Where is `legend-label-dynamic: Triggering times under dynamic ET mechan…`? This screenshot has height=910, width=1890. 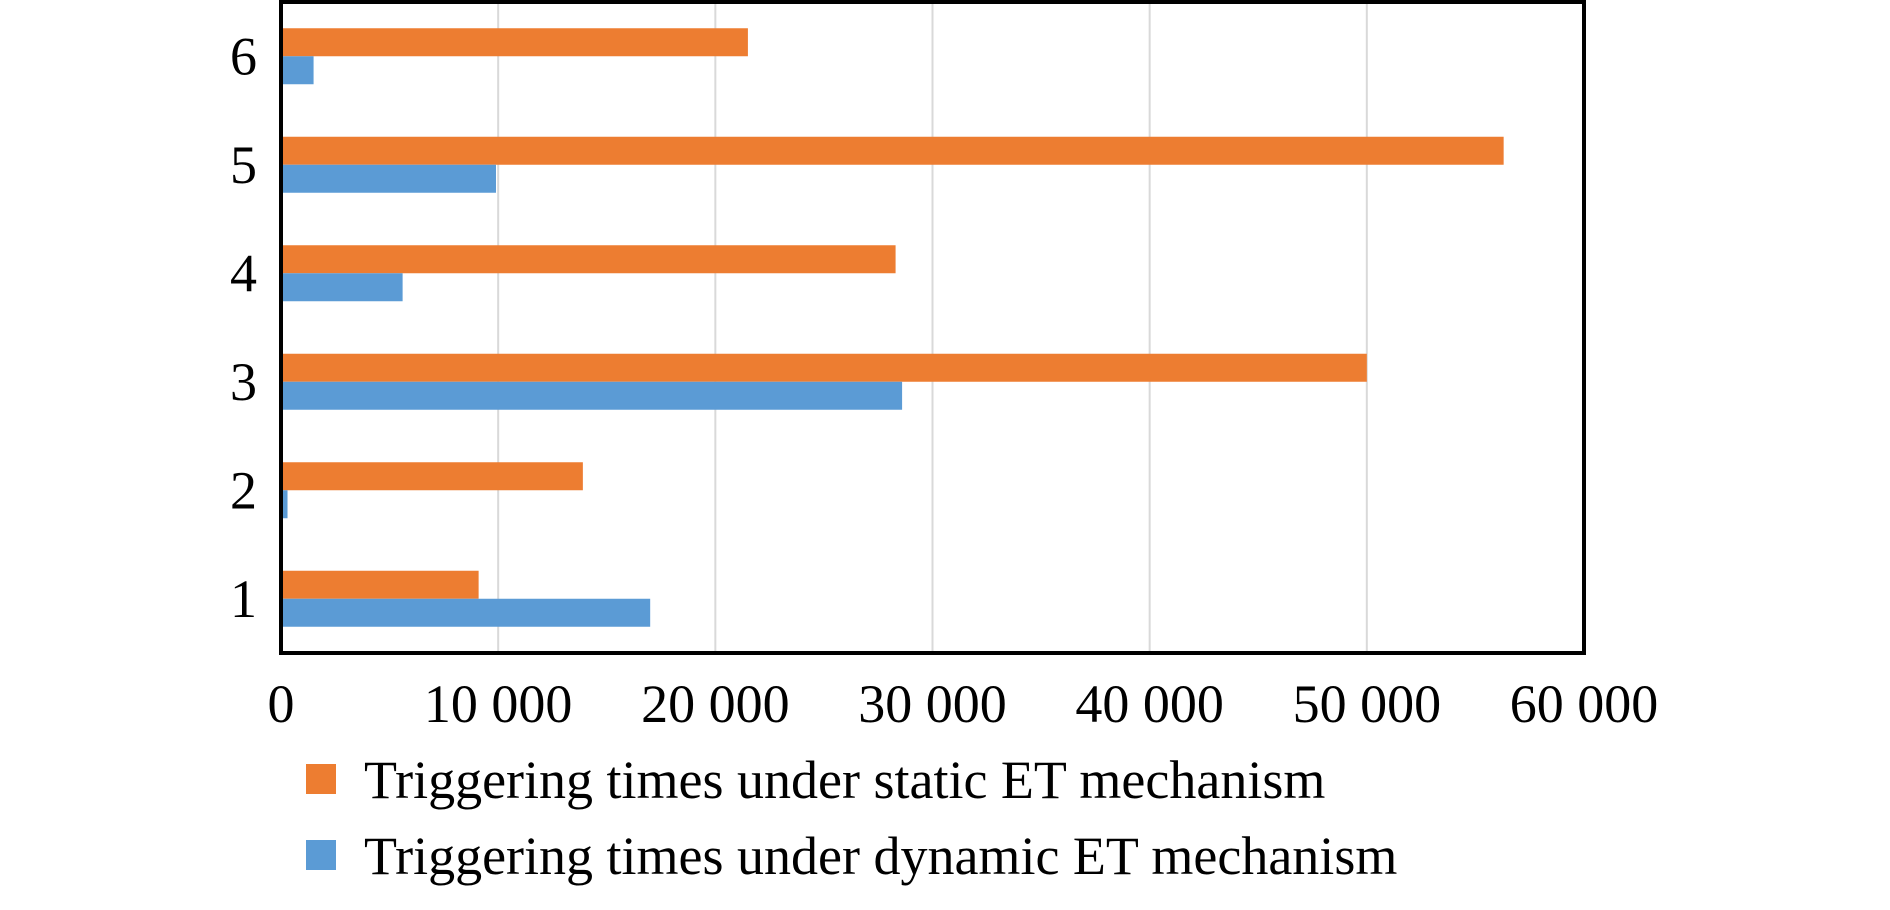
legend-label-dynamic: Triggering times under dynamic ET mechan… is located at coordinates (880, 856).